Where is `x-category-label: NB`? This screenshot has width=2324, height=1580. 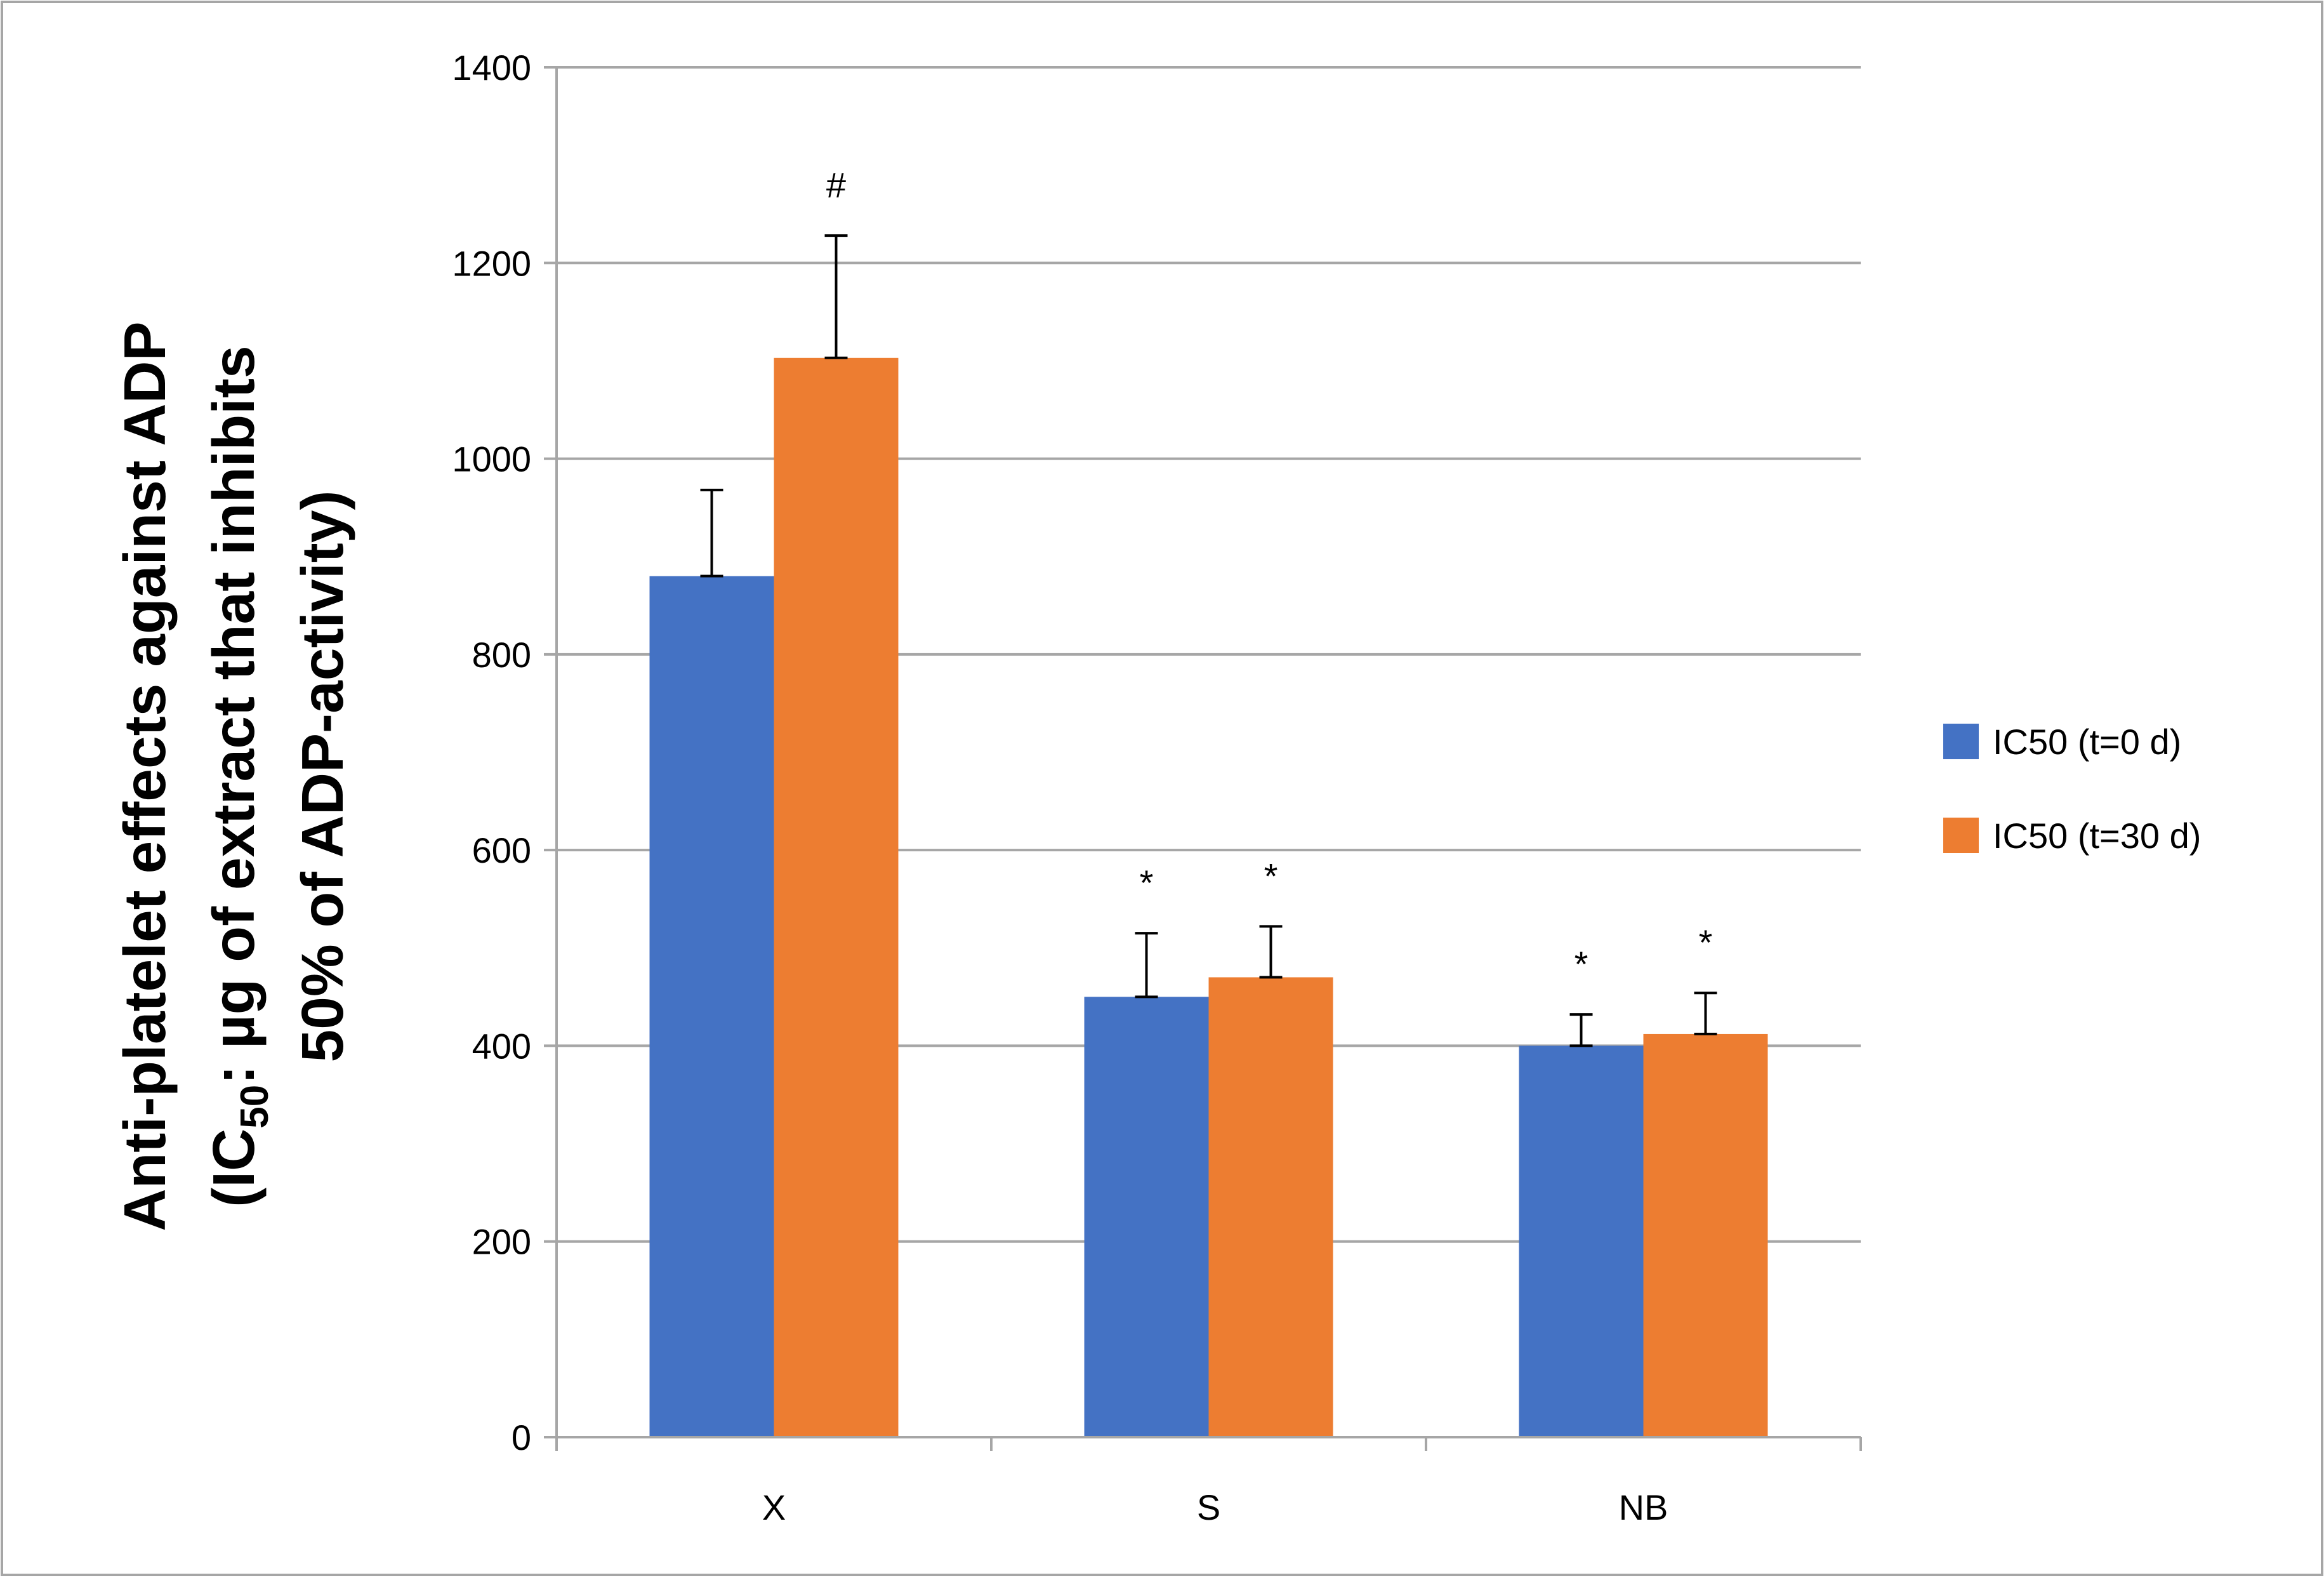
x-category-label: NB is located at coordinates (1644, 1507).